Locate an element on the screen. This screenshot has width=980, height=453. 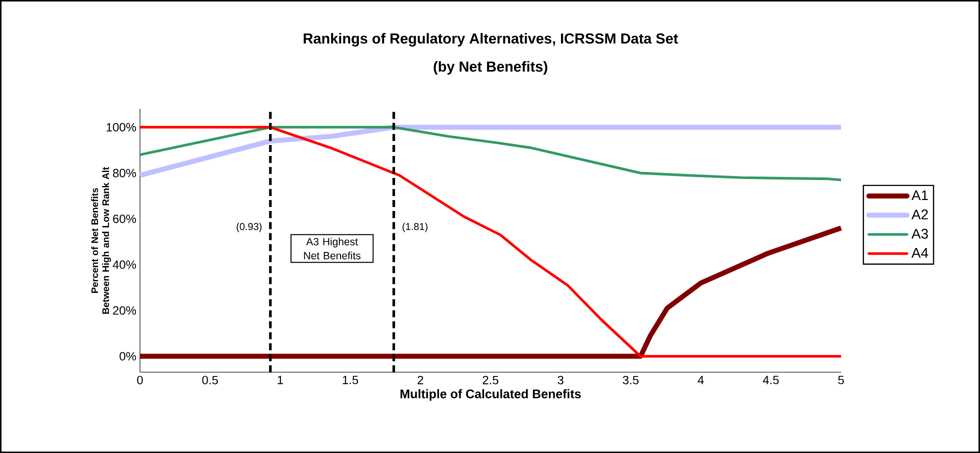
ref-line-label: (1.81) is located at coordinates (415, 227).